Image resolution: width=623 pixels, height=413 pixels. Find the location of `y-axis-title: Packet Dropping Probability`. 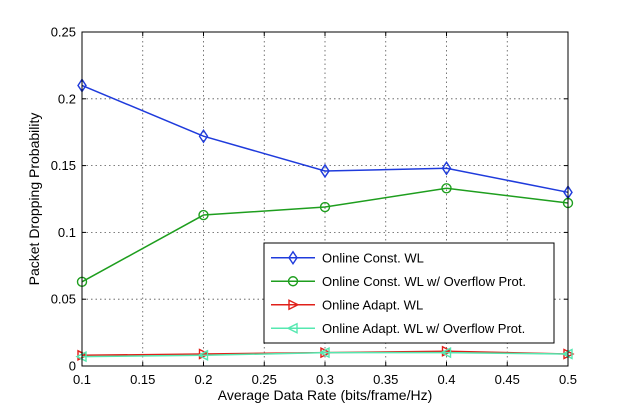

y-axis-title: Packet Dropping Probability is located at coordinates (34, 199).